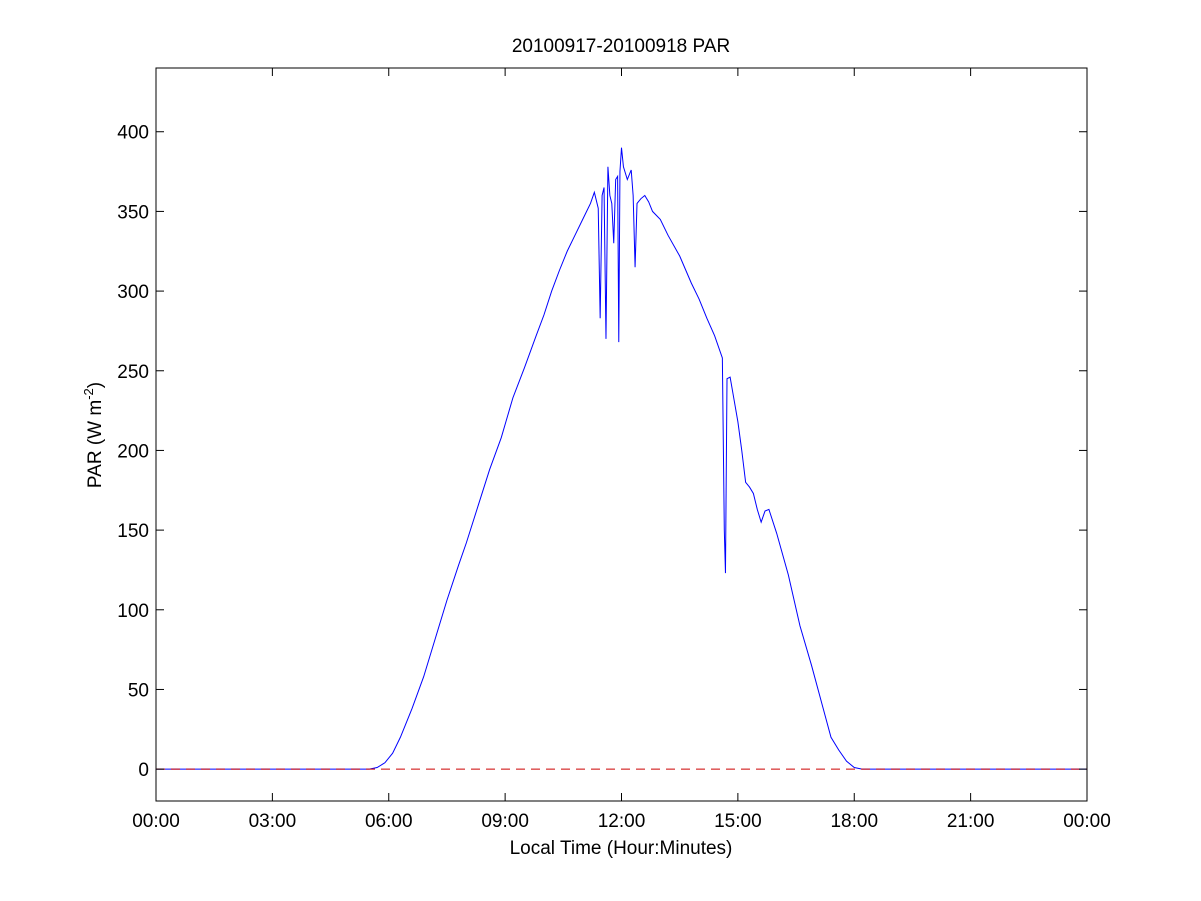  Describe the element at coordinates (95, 444) in the screenshot. I see `y-axis-label-text: PAR (W m` at that location.